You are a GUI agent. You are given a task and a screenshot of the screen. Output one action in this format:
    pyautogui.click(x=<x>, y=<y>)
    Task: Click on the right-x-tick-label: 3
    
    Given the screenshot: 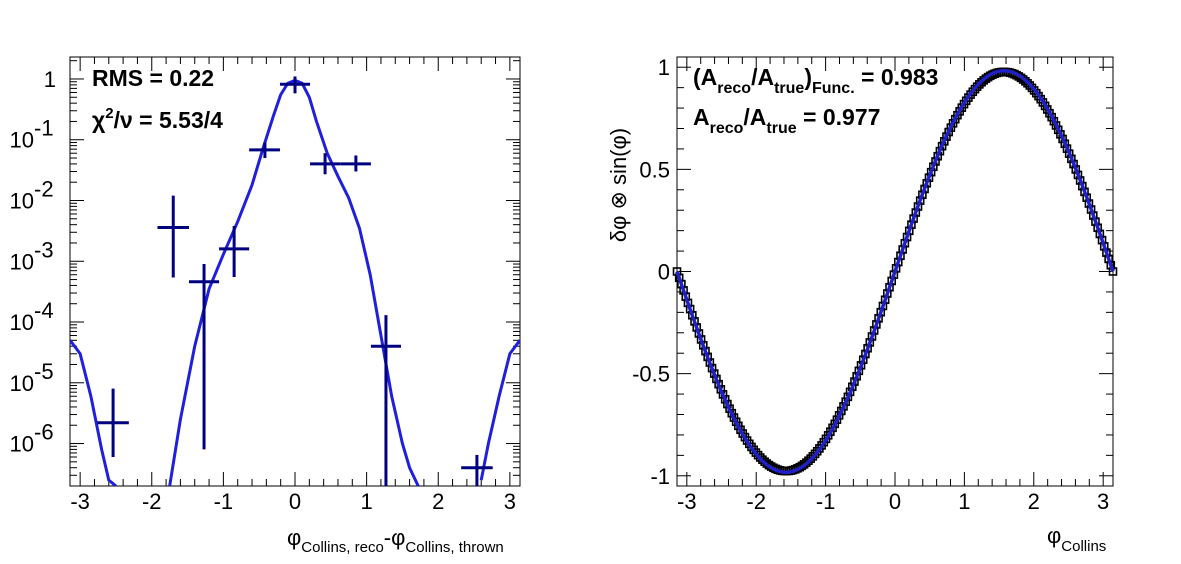 What is the action you would take?
    pyautogui.click(x=1103, y=501)
    